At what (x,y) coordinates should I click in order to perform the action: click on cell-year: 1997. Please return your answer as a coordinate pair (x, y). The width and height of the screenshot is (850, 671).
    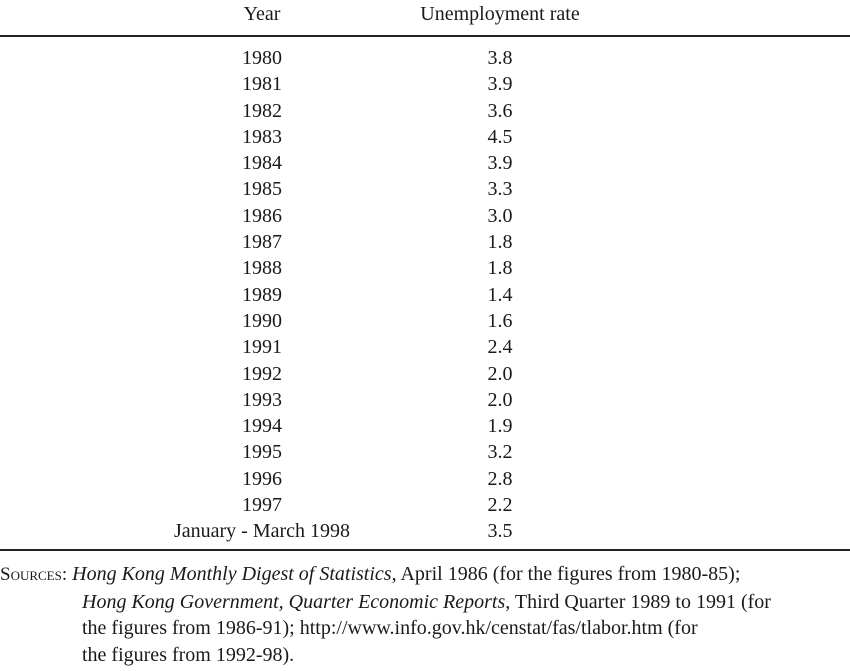
    Looking at the image, I should click on (262, 505).